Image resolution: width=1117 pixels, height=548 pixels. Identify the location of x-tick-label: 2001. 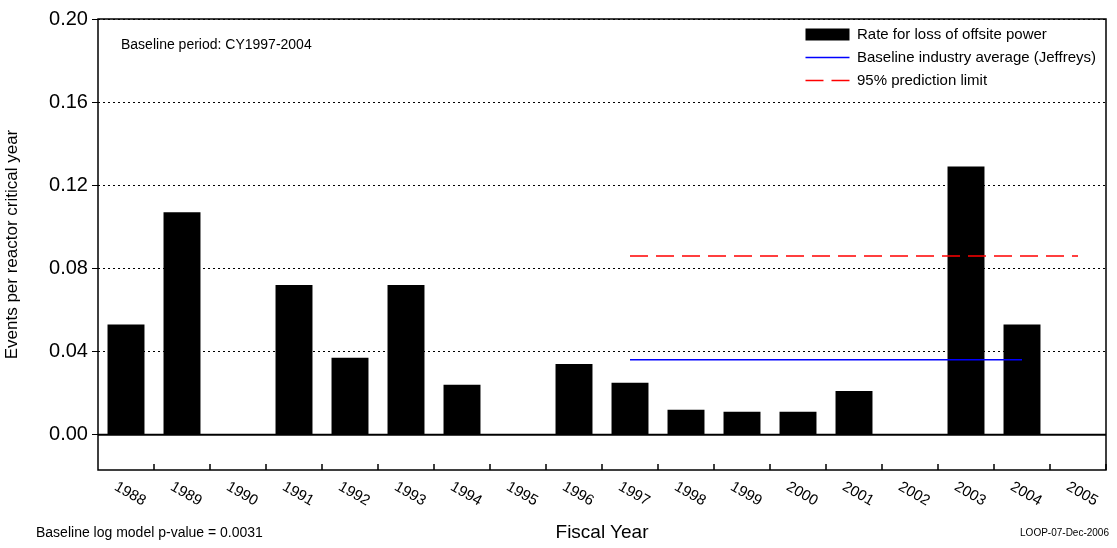
(858, 493).